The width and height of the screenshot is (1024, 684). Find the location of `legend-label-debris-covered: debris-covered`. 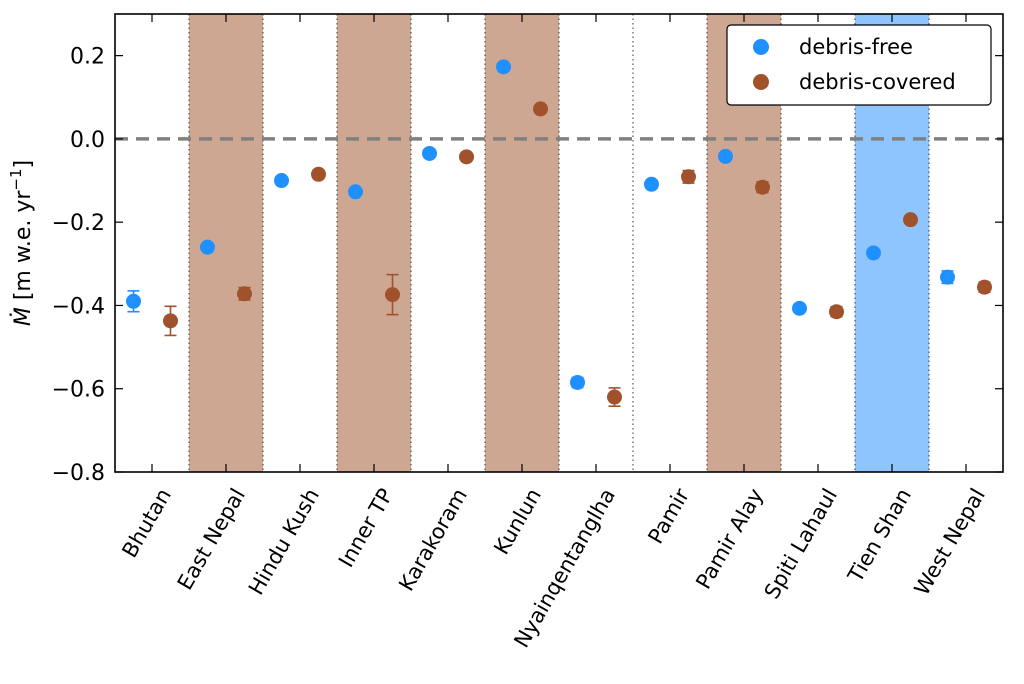

legend-label-debris-covered: debris-covered is located at coordinates (877, 82).